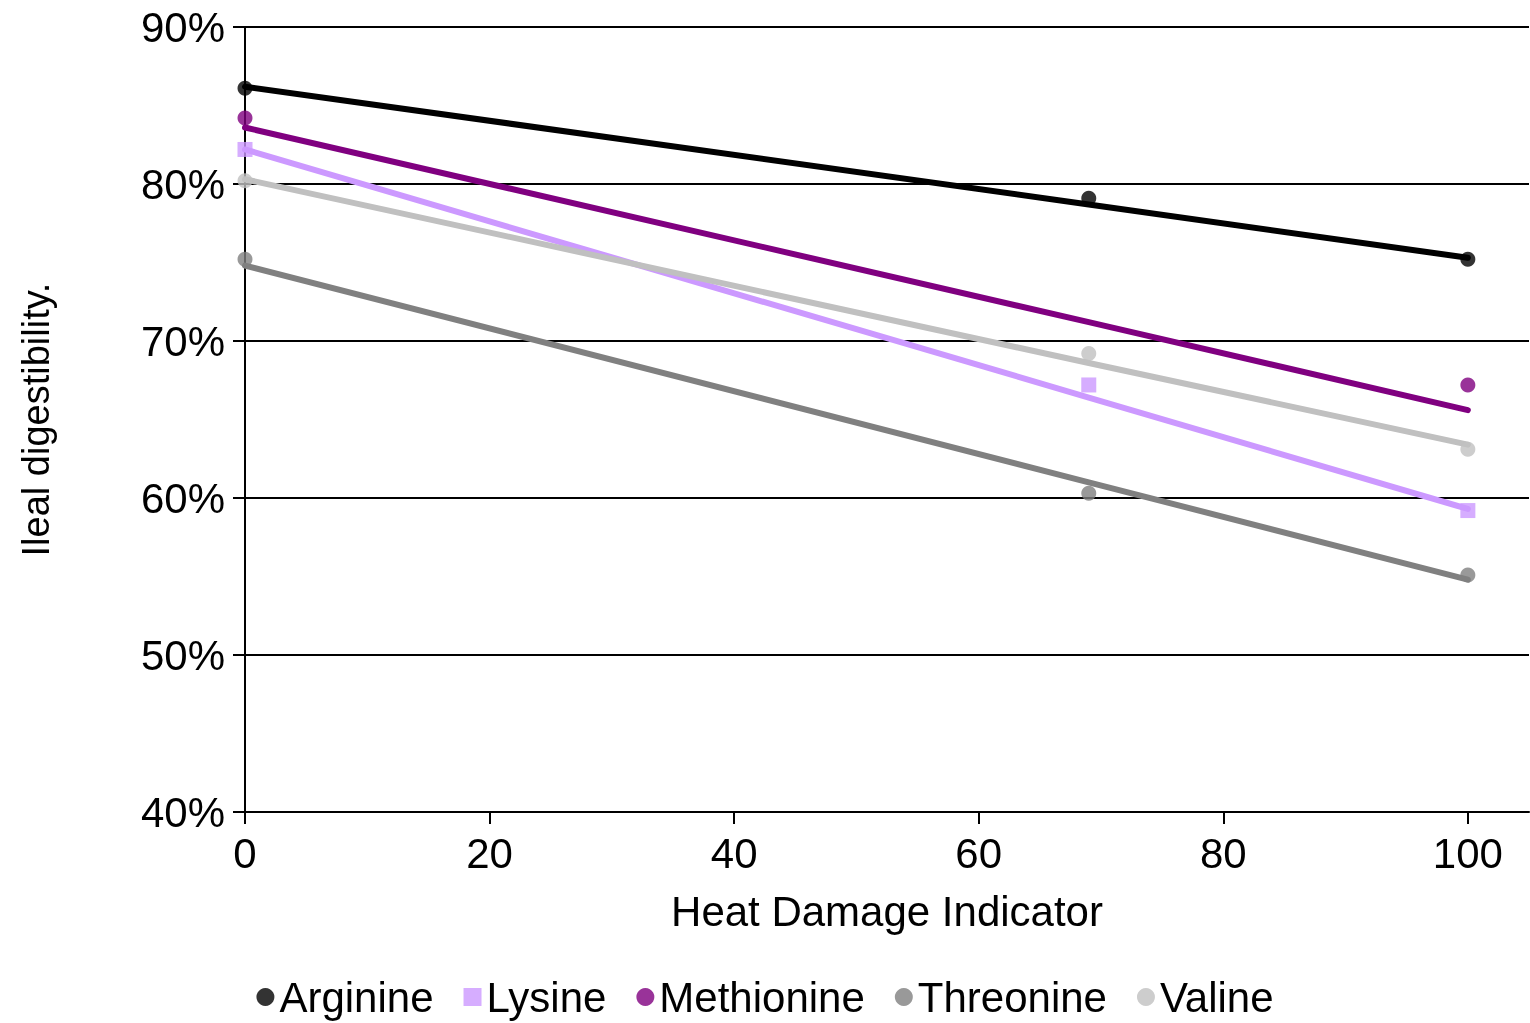 This screenshot has height=1023, width=1530. What do you see at coordinates (1467, 853) in the screenshot?
I see `x-tick-label: 100` at bounding box center [1467, 853].